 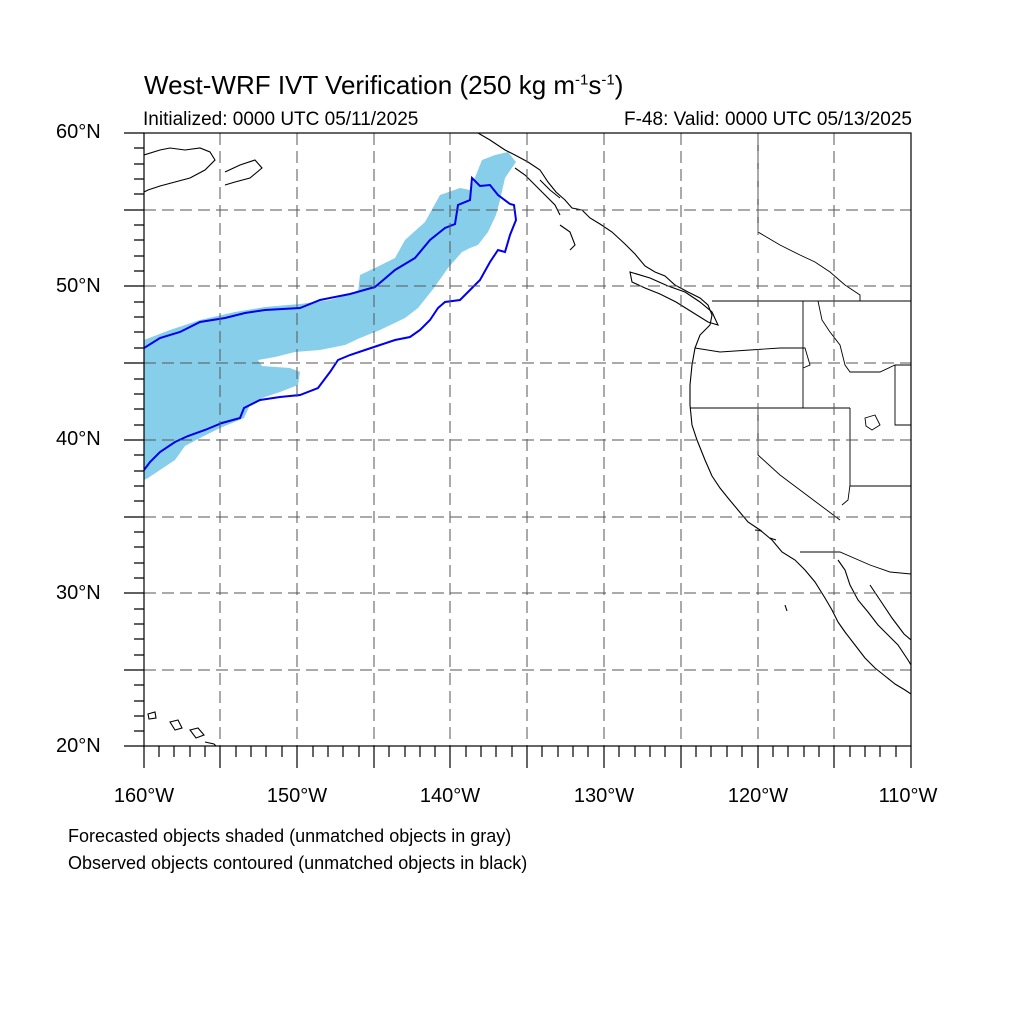 I want to click on washington-oregon-border, so click(x=752, y=358).